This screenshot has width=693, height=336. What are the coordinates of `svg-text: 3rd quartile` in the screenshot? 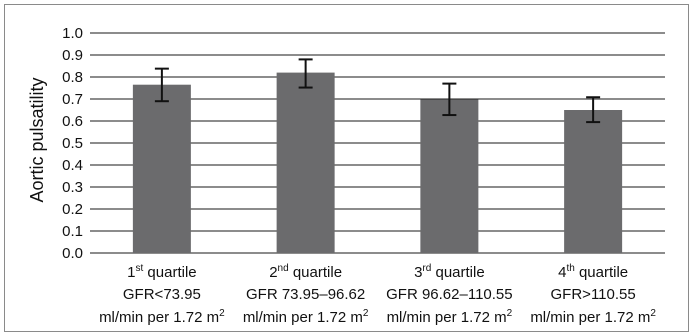 It's located at (449, 272).